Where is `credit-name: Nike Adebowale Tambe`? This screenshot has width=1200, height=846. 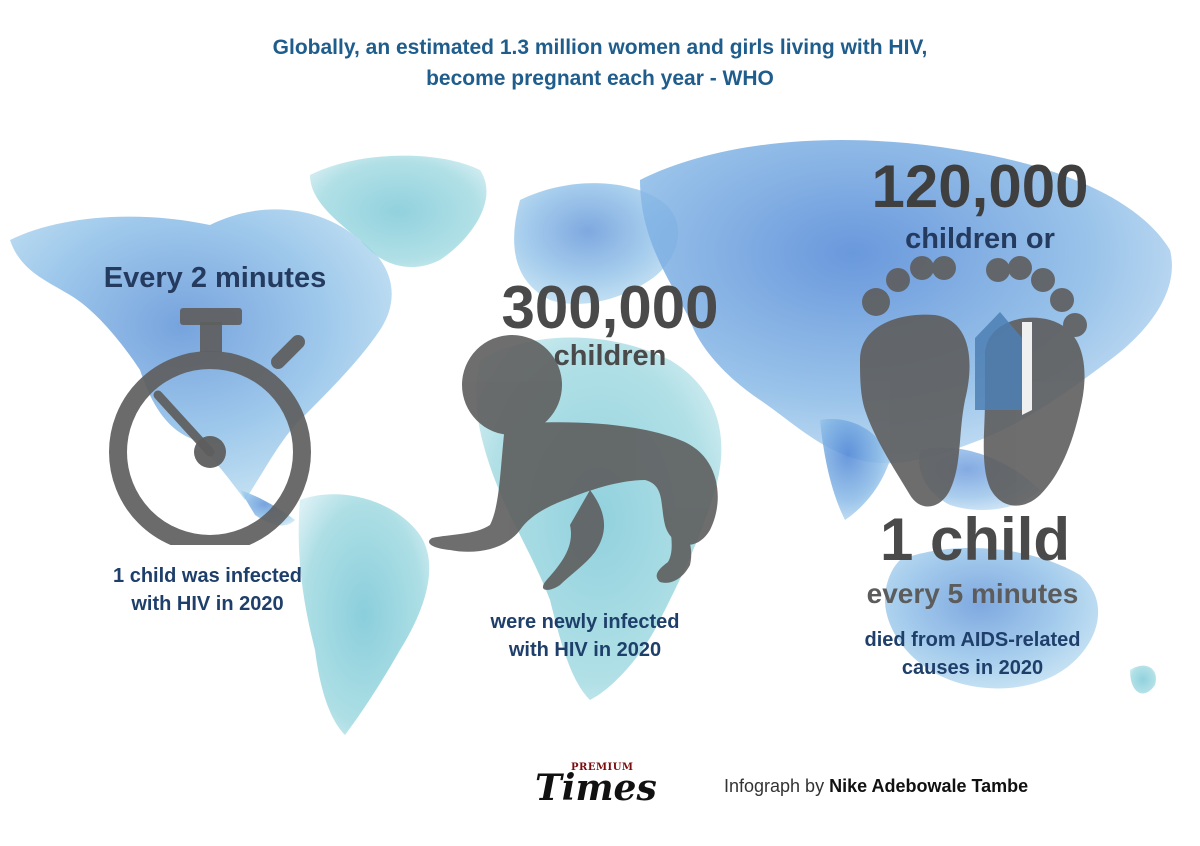
credit-name: Nike Adebowale Tambe is located at coordinates (929, 786).